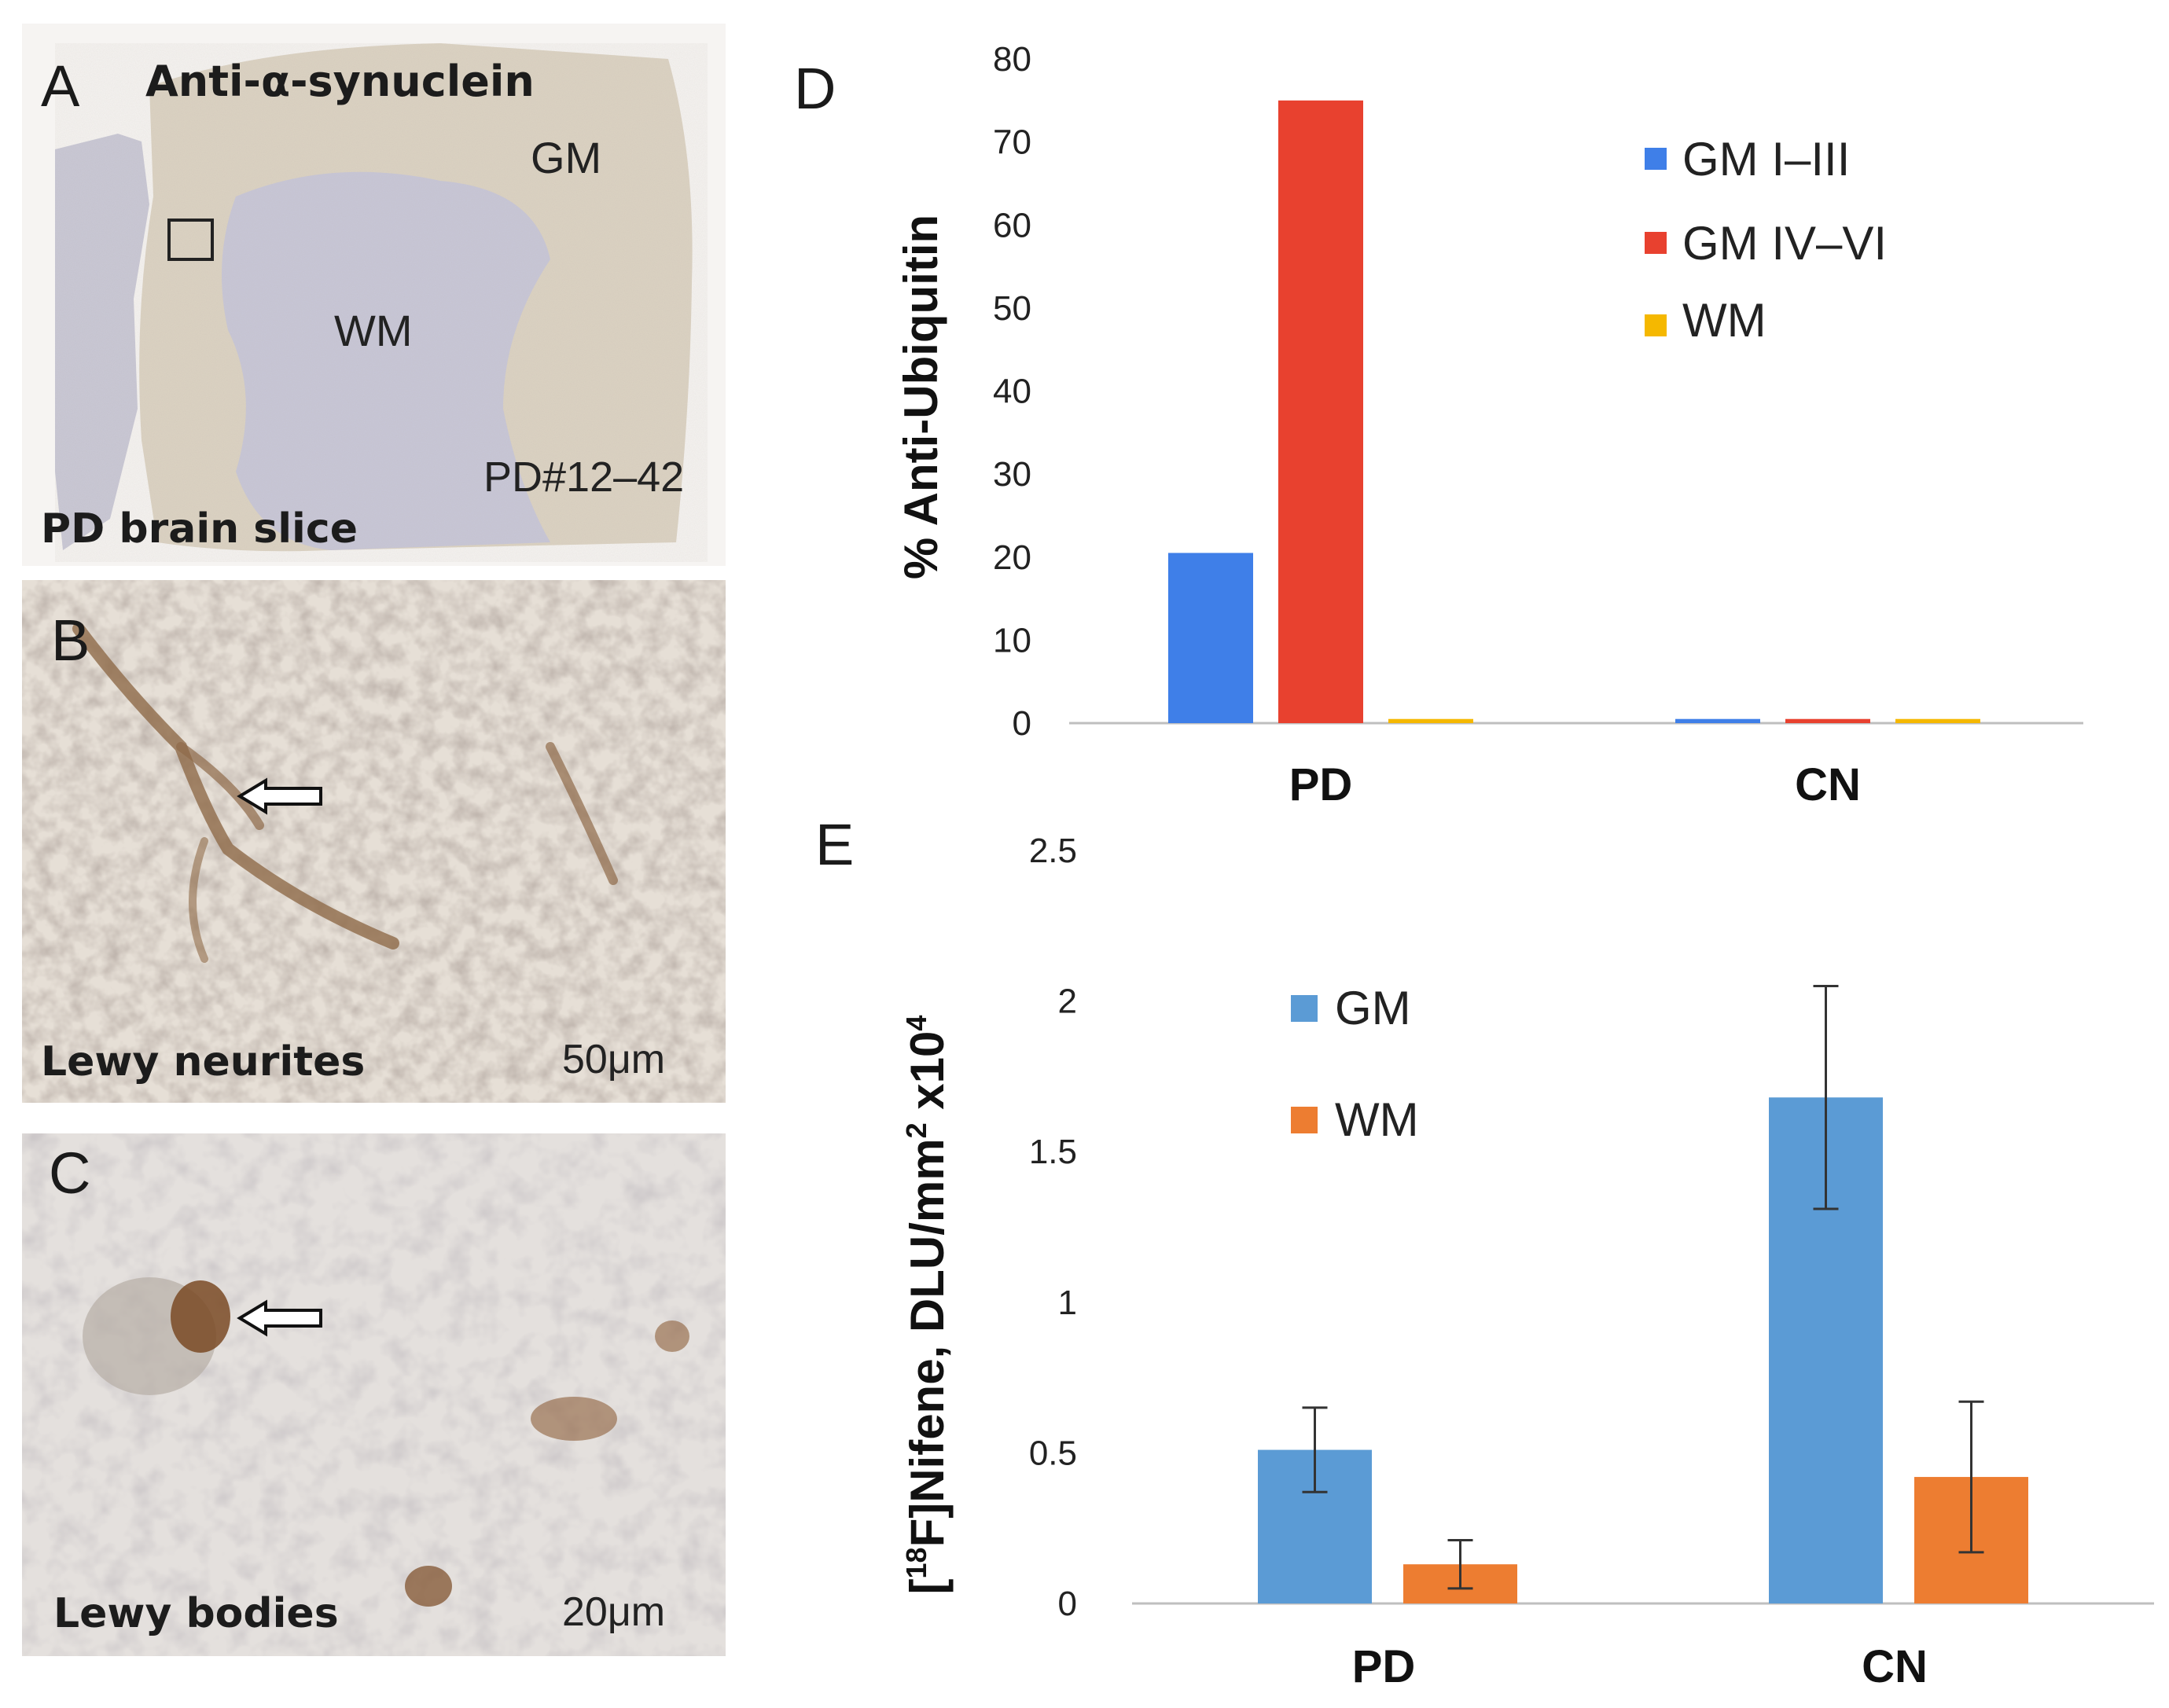 This screenshot has width=2169, height=1708. I want to click on panel-e-letter: E, so click(834, 845).